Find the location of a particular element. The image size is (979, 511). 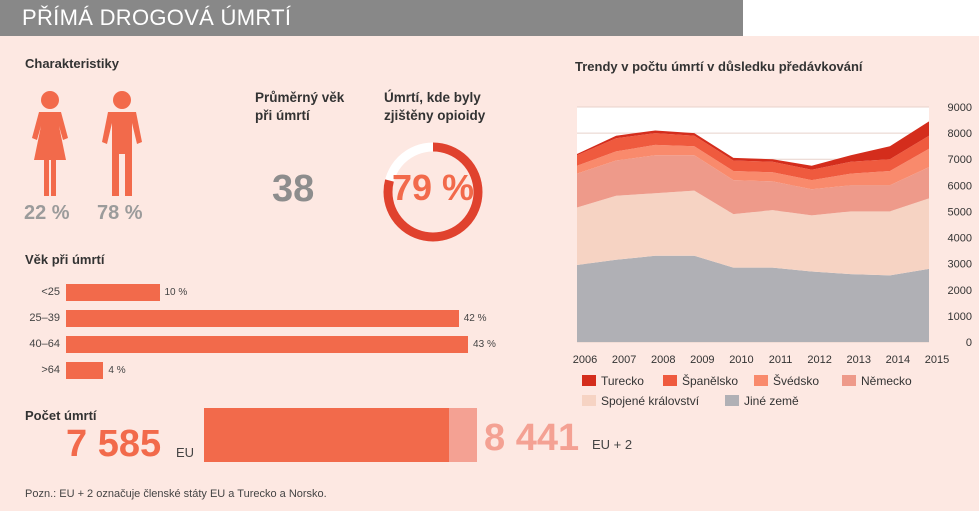

legend-label: Španělsko is located at coordinates (710, 381).